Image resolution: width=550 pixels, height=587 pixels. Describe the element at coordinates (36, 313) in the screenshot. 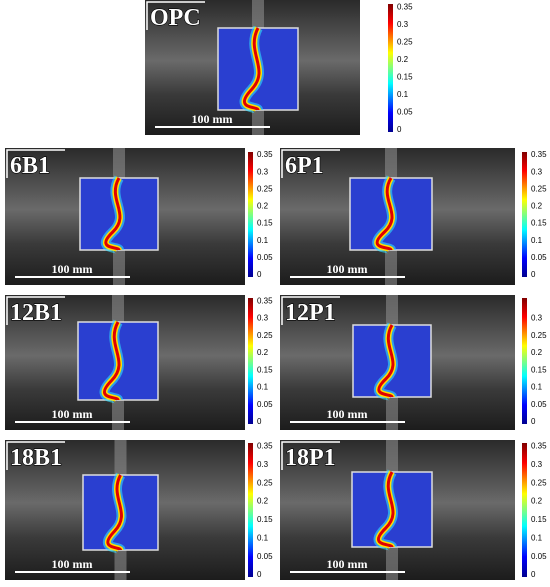

I see `panel-label: 12B1` at that location.